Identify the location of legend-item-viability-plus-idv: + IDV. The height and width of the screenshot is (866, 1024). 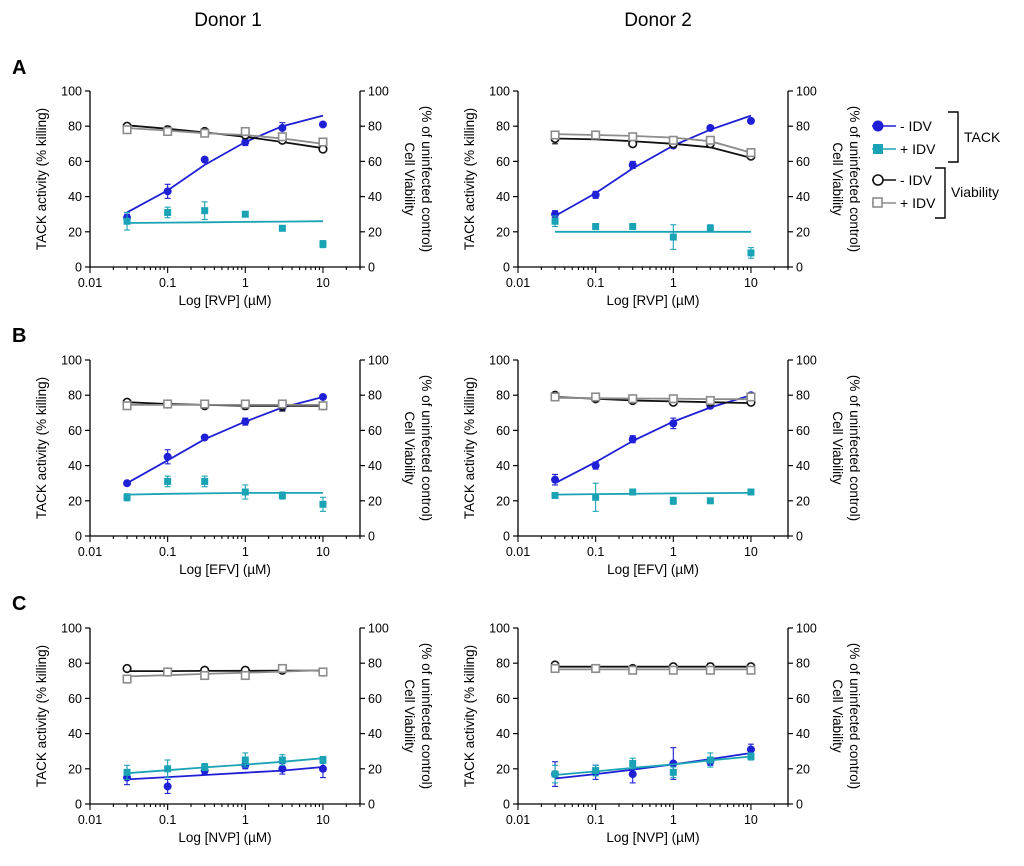
(904, 203).